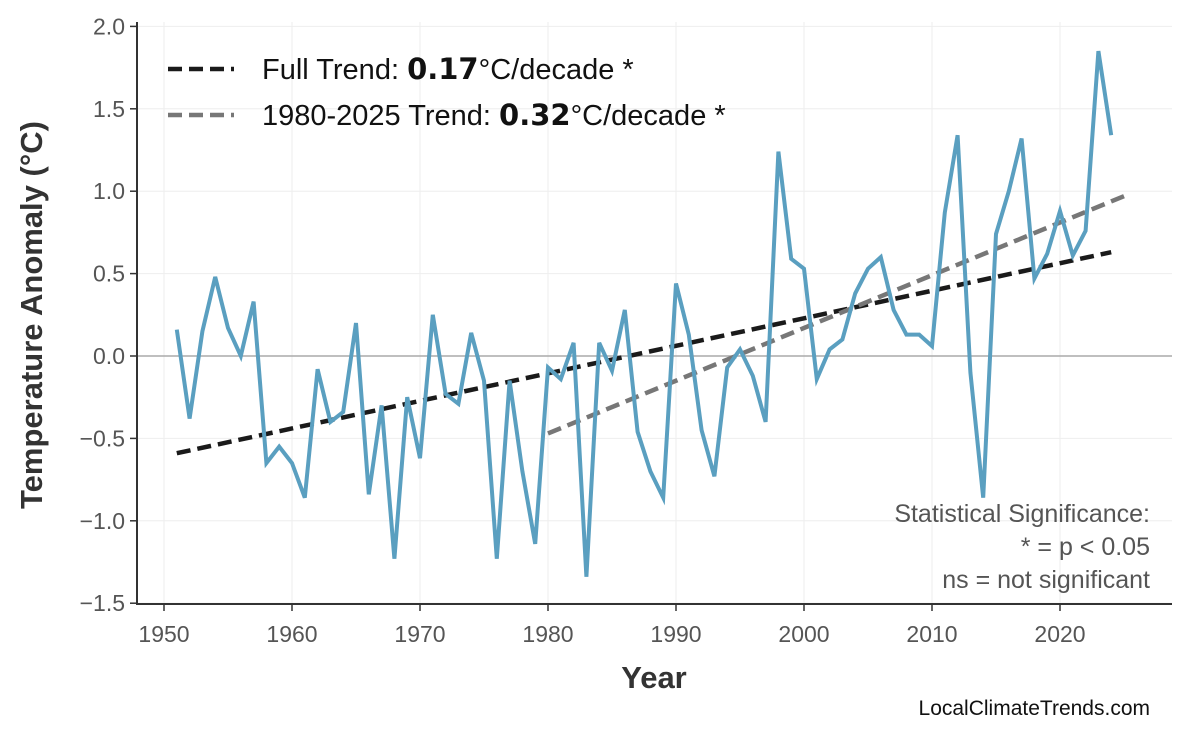 The height and width of the screenshot is (736, 1186). What do you see at coordinates (380, 116) in the screenshot?
I see `legend-recent-trend-prefix: 1980-2025 Trend:` at bounding box center [380, 116].